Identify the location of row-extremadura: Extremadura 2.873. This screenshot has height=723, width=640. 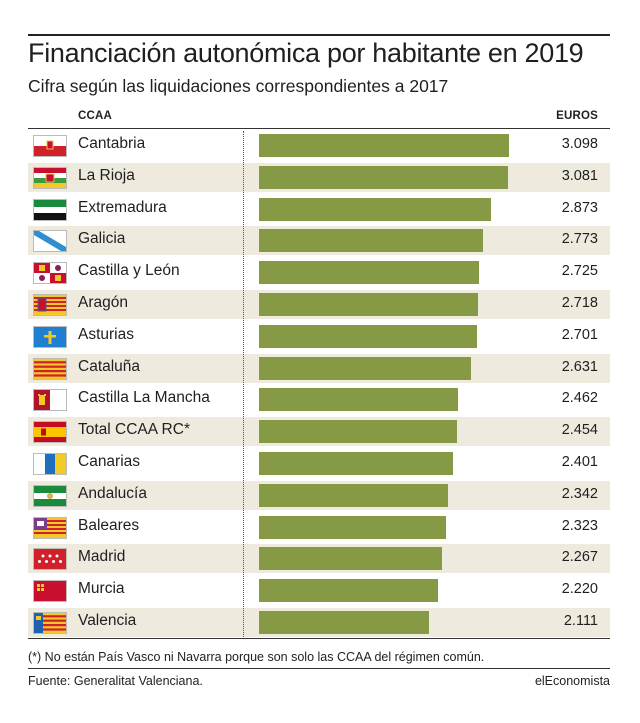
(319, 209).